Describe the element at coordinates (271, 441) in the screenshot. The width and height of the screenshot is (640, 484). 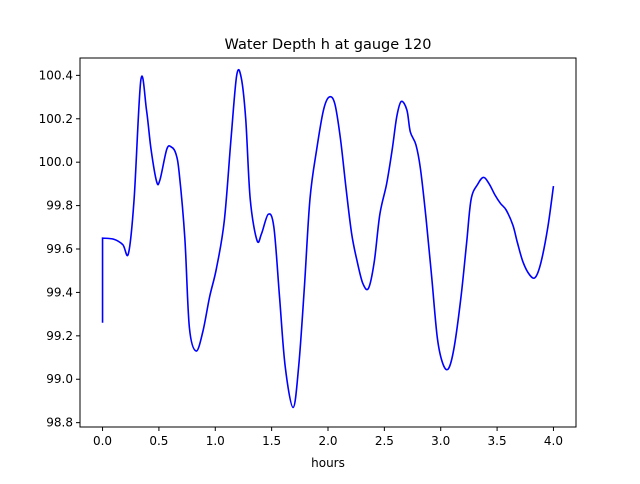
I see `x-tick-label: 1.5` at that location.